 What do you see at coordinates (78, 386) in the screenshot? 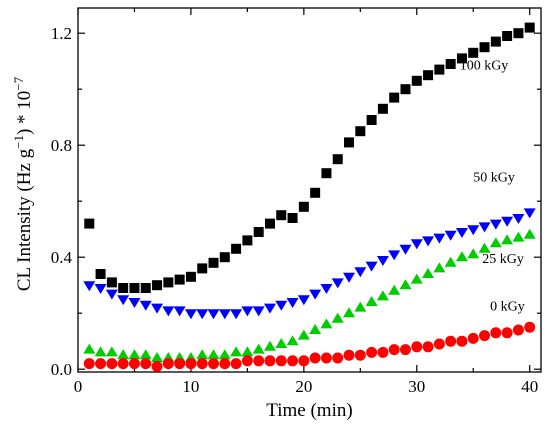
I see `x-tick-label: 0` at bounding box center [78, 386].